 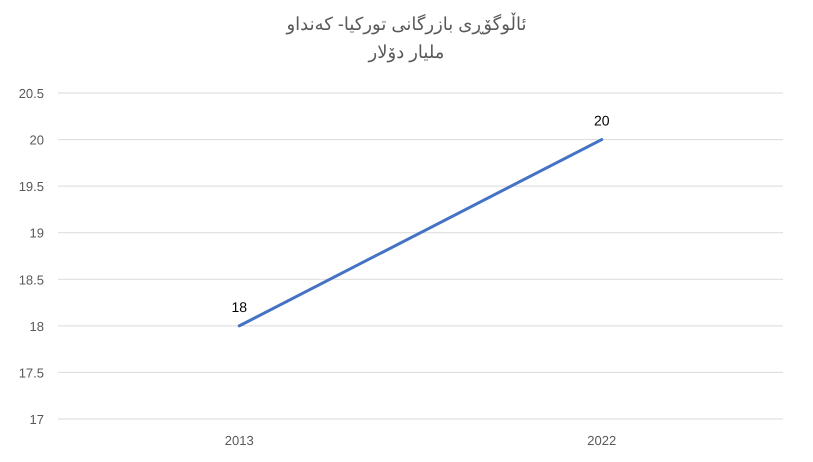 What do you see at coordinates (31, 280) in the screenshot?
I see `y-tick-label: 18.5` at bounding box center [31, 280].